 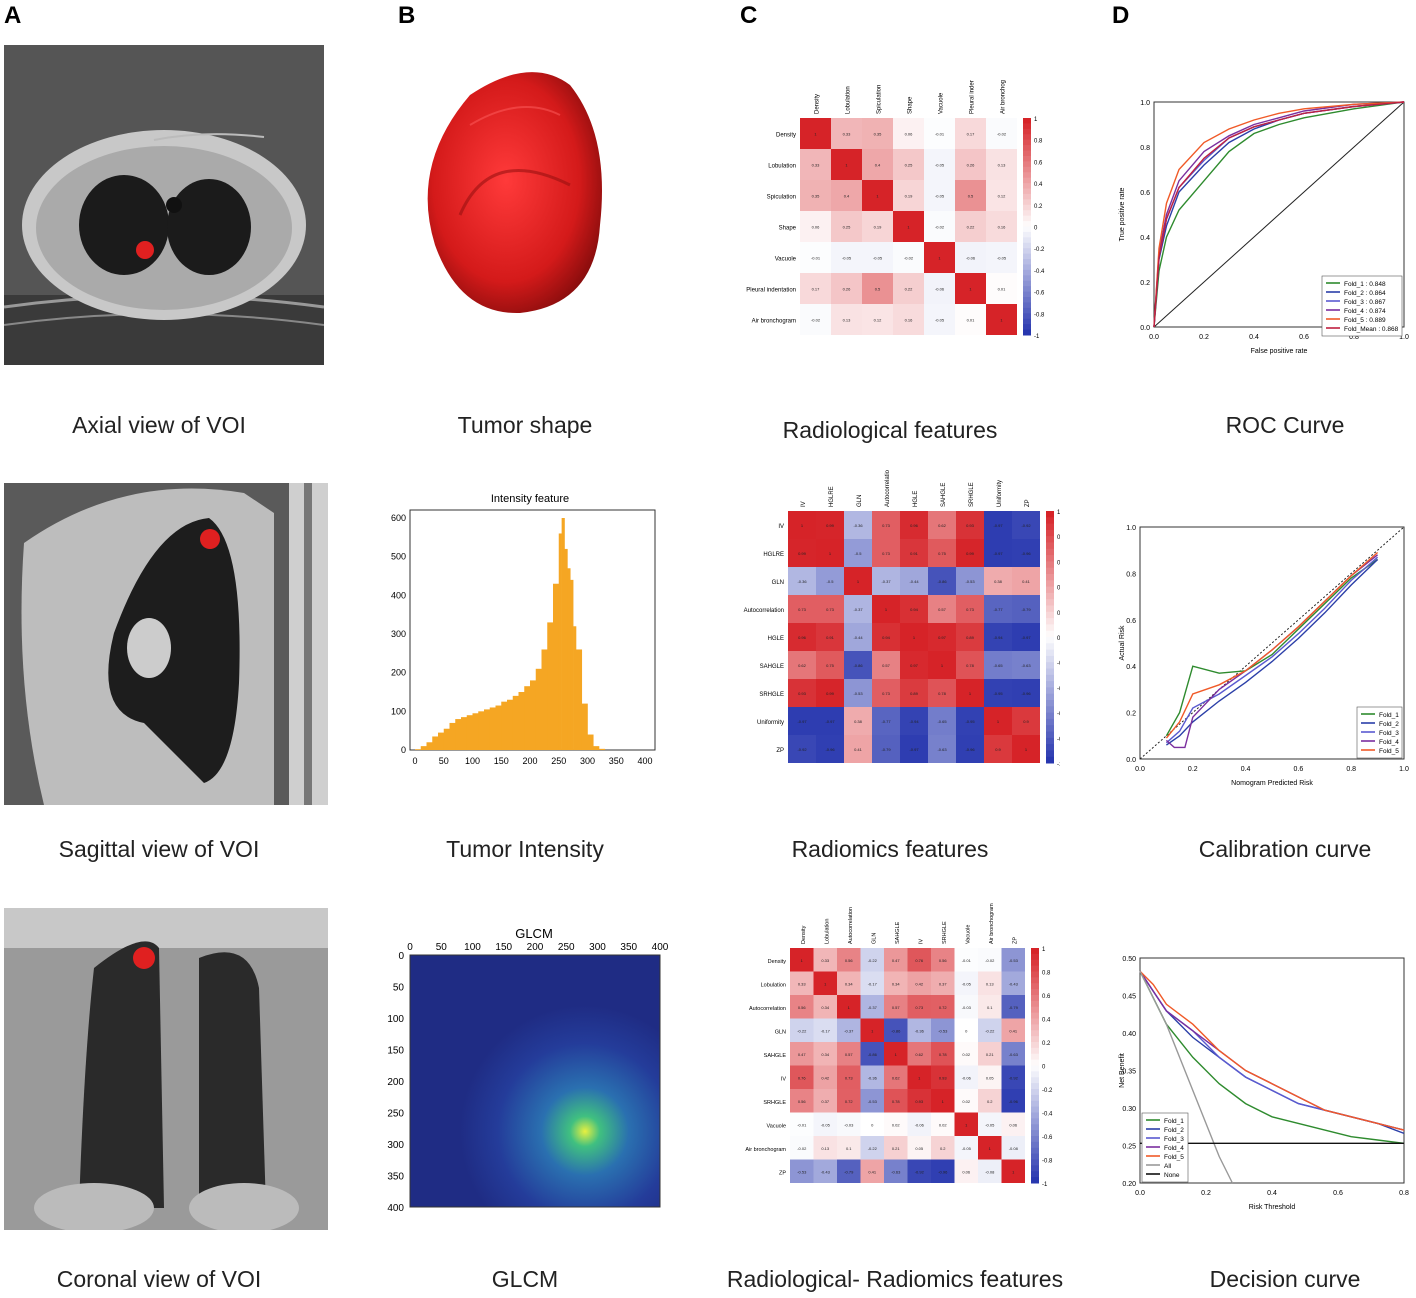 What do you see at coordinates (514, 193) in the screenshot?
I see `tumor-shape-3d` at bounding box center [514, 193].